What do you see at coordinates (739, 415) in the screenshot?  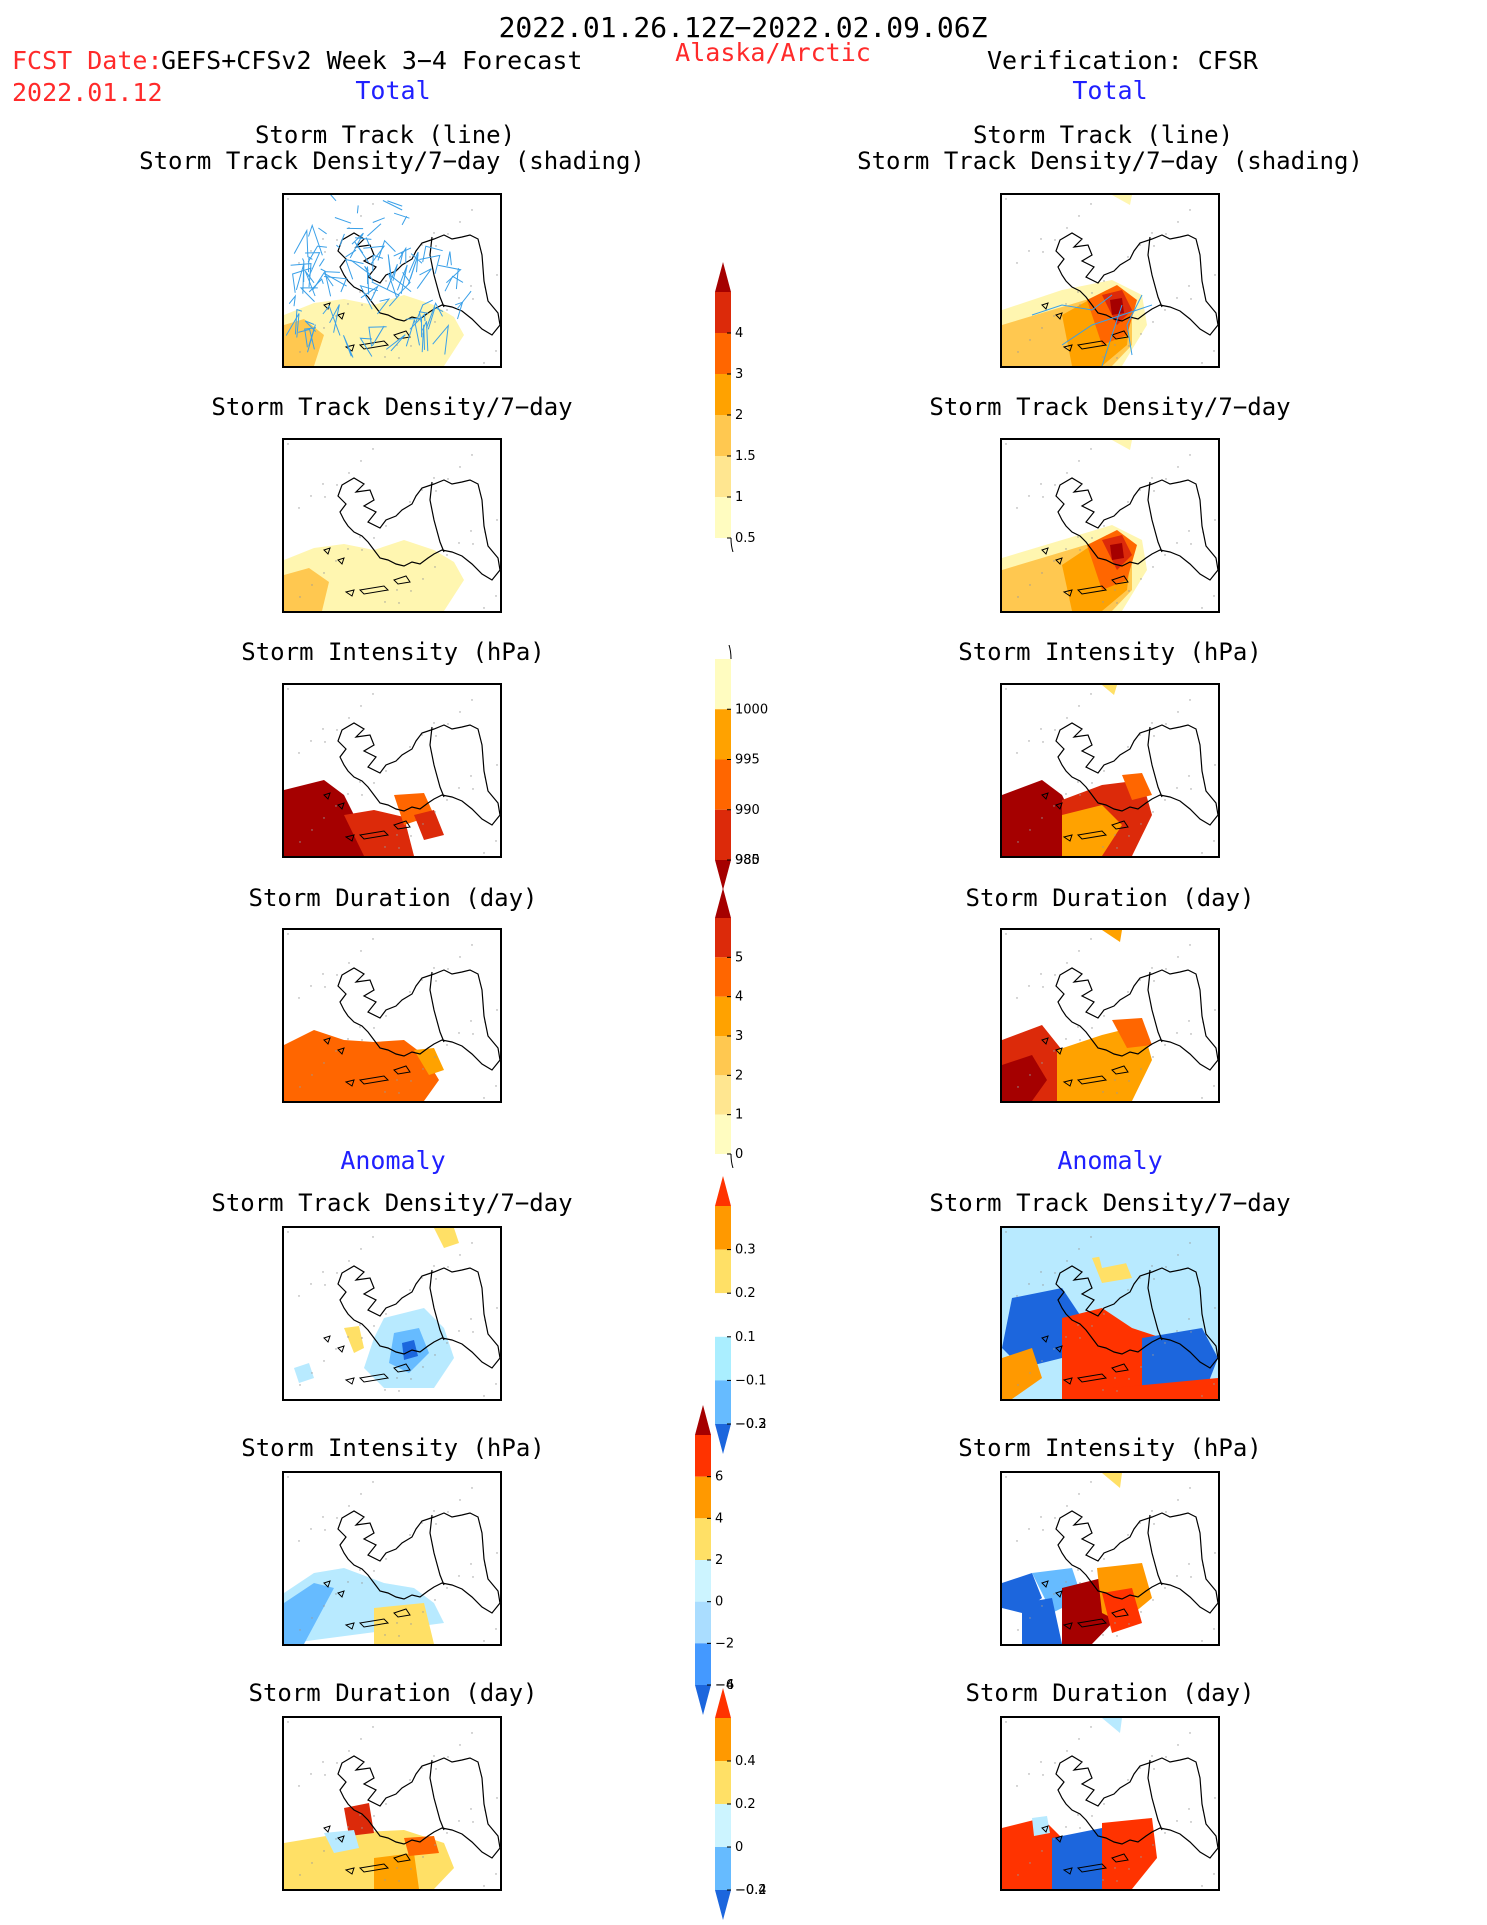 I see `colorbar-tick-label: 2` at bounding box center [739, 415].